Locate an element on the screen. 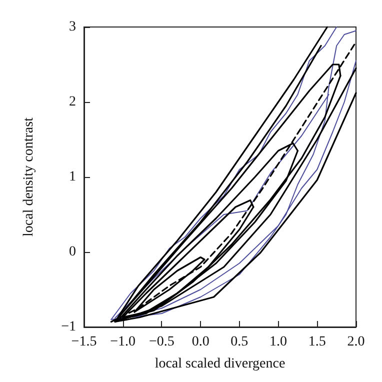  y-axis-title: local density contrast is located at coordinates (29, 176).